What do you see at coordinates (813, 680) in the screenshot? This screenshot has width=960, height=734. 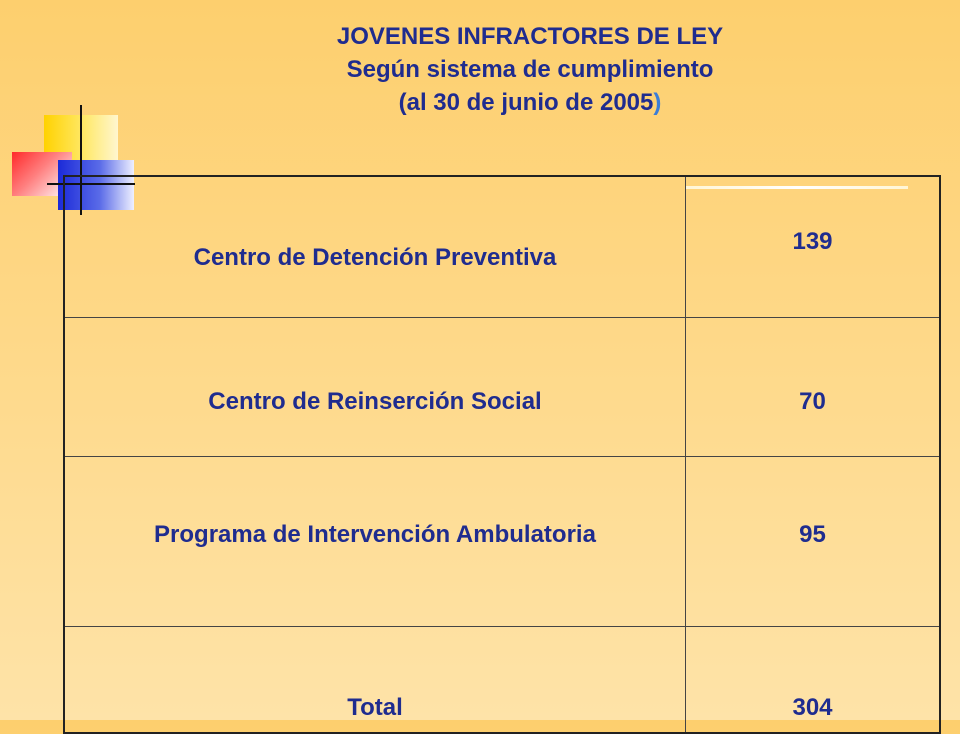 I see `total-value: 304` at bounding box center [813, 680].